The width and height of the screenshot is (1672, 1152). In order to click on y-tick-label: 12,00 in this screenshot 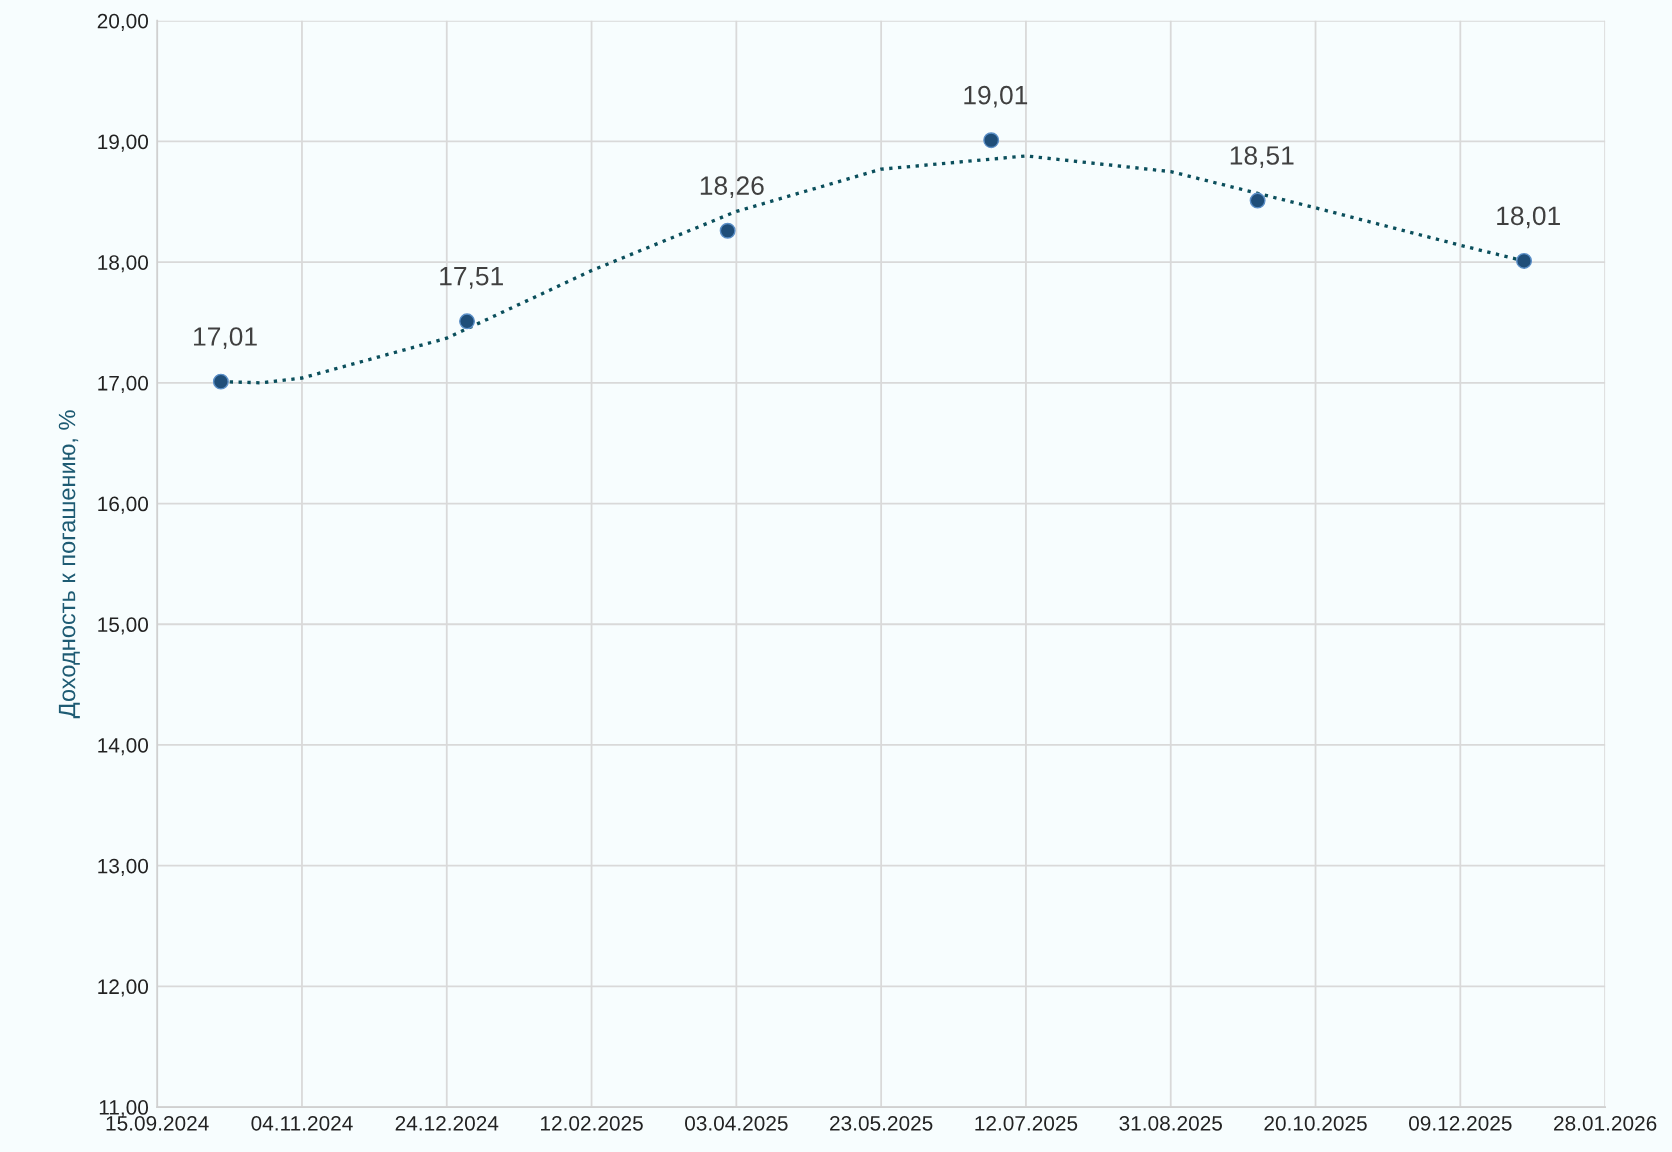, I will do `click(123, 988)`.